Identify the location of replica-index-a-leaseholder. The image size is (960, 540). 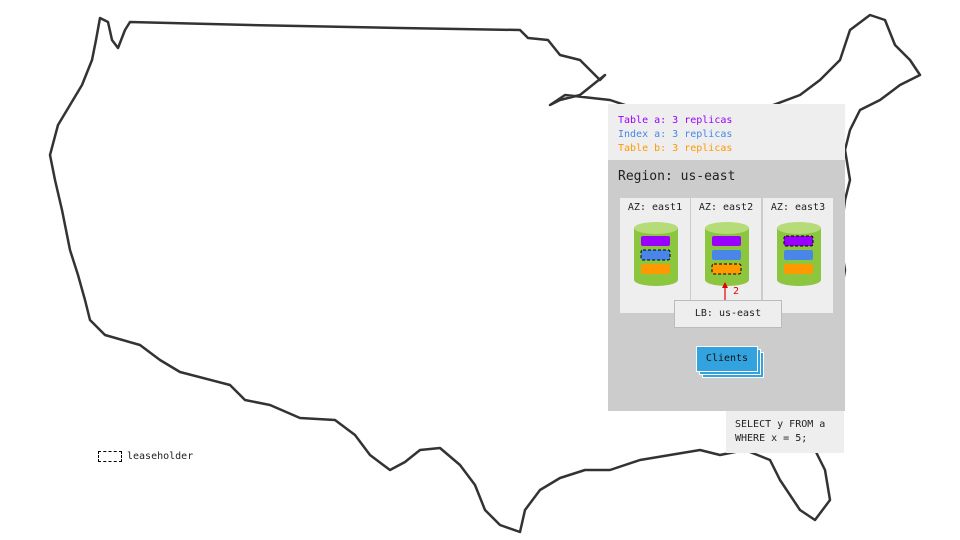
(655, 255).